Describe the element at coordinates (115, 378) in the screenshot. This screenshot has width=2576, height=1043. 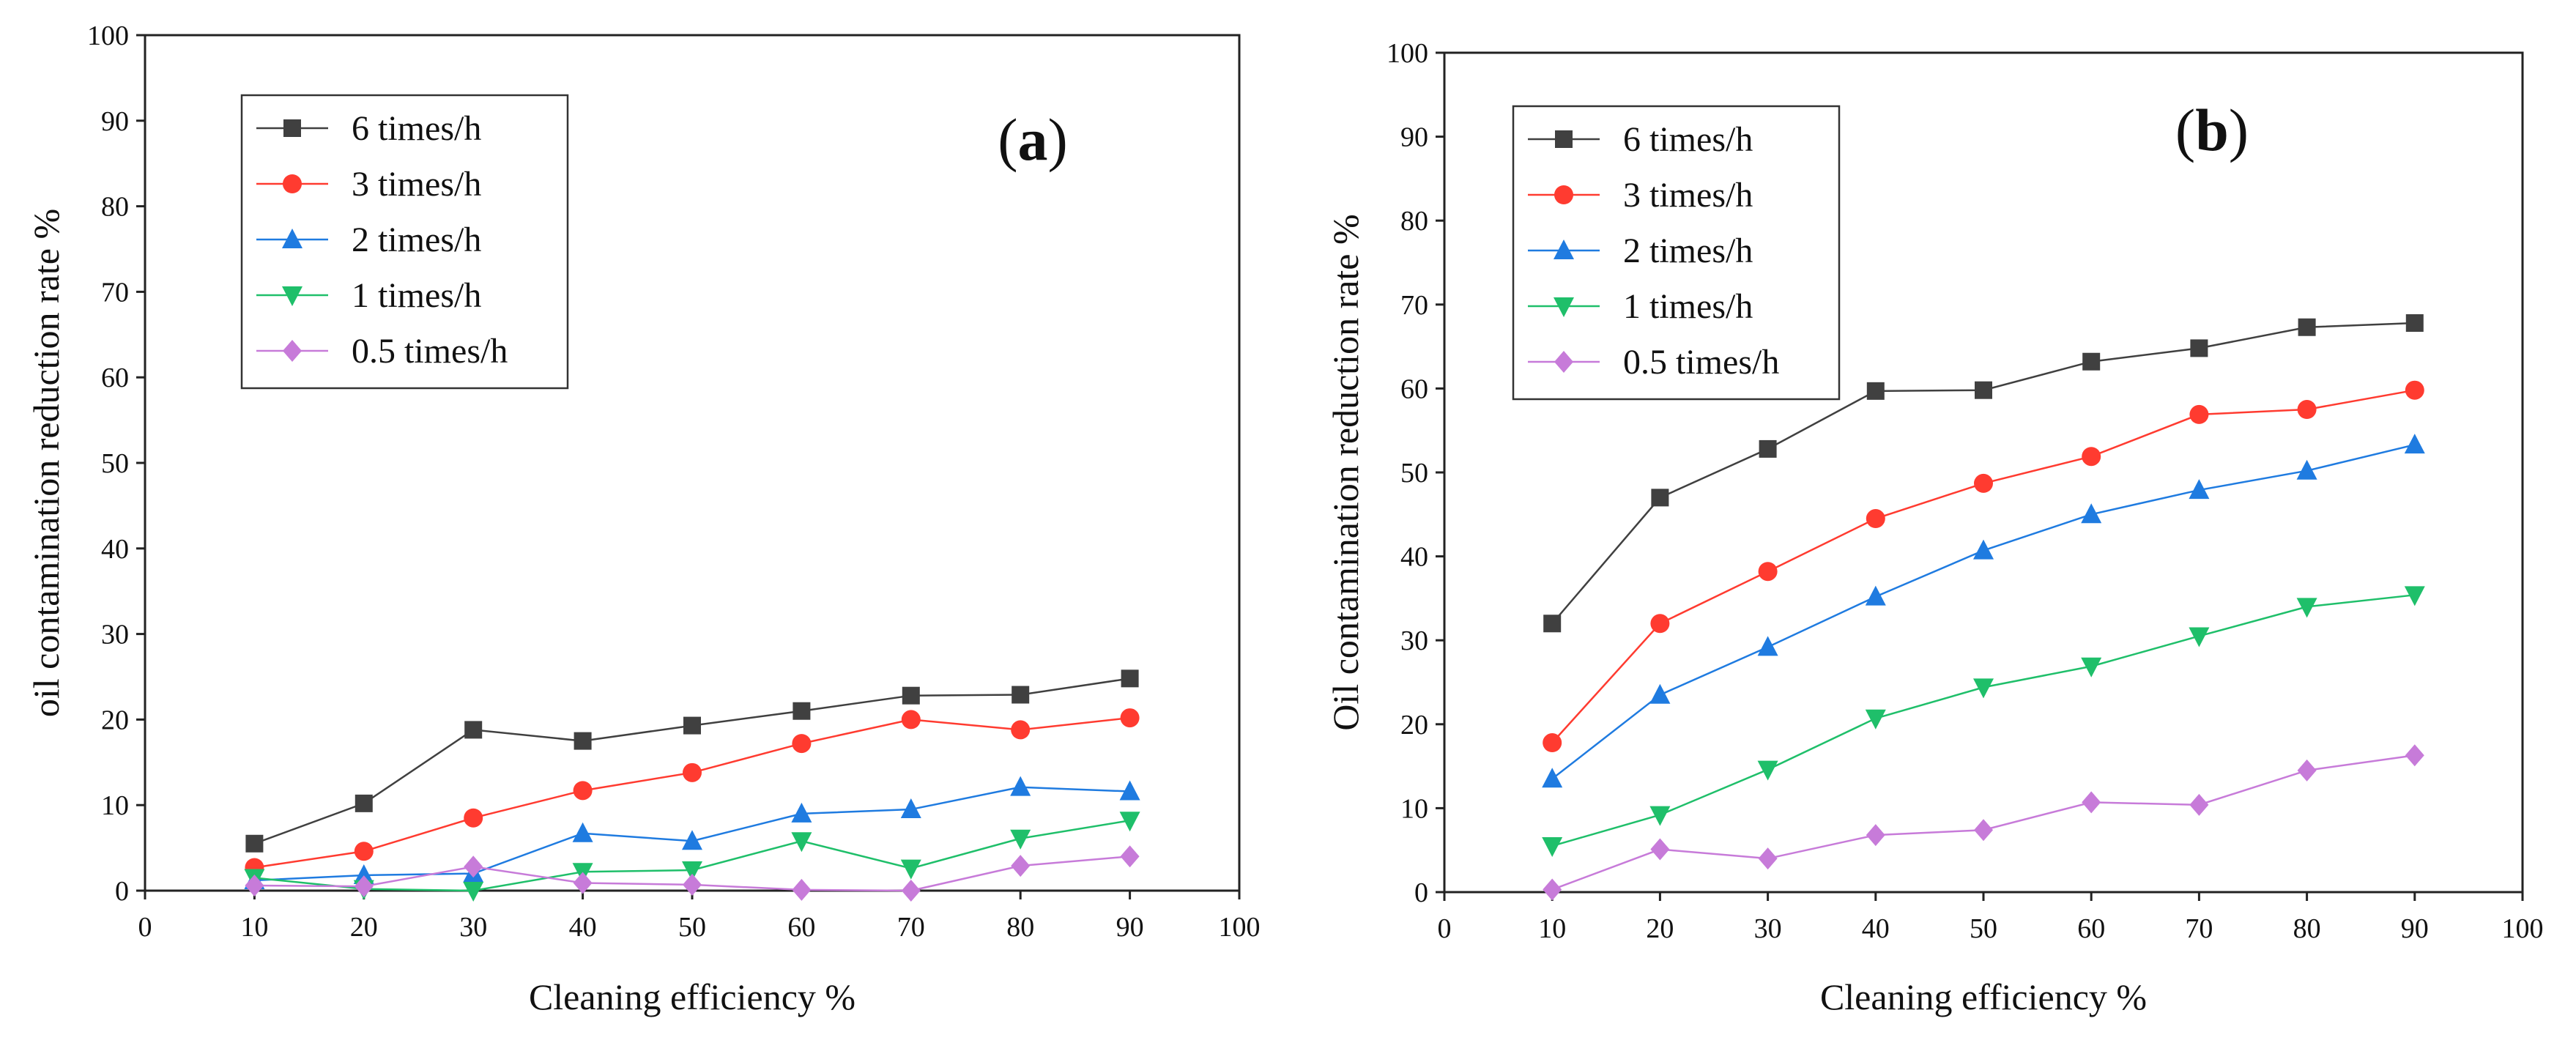
I see `panel-a-y-tick-label-60: 60` at that location.